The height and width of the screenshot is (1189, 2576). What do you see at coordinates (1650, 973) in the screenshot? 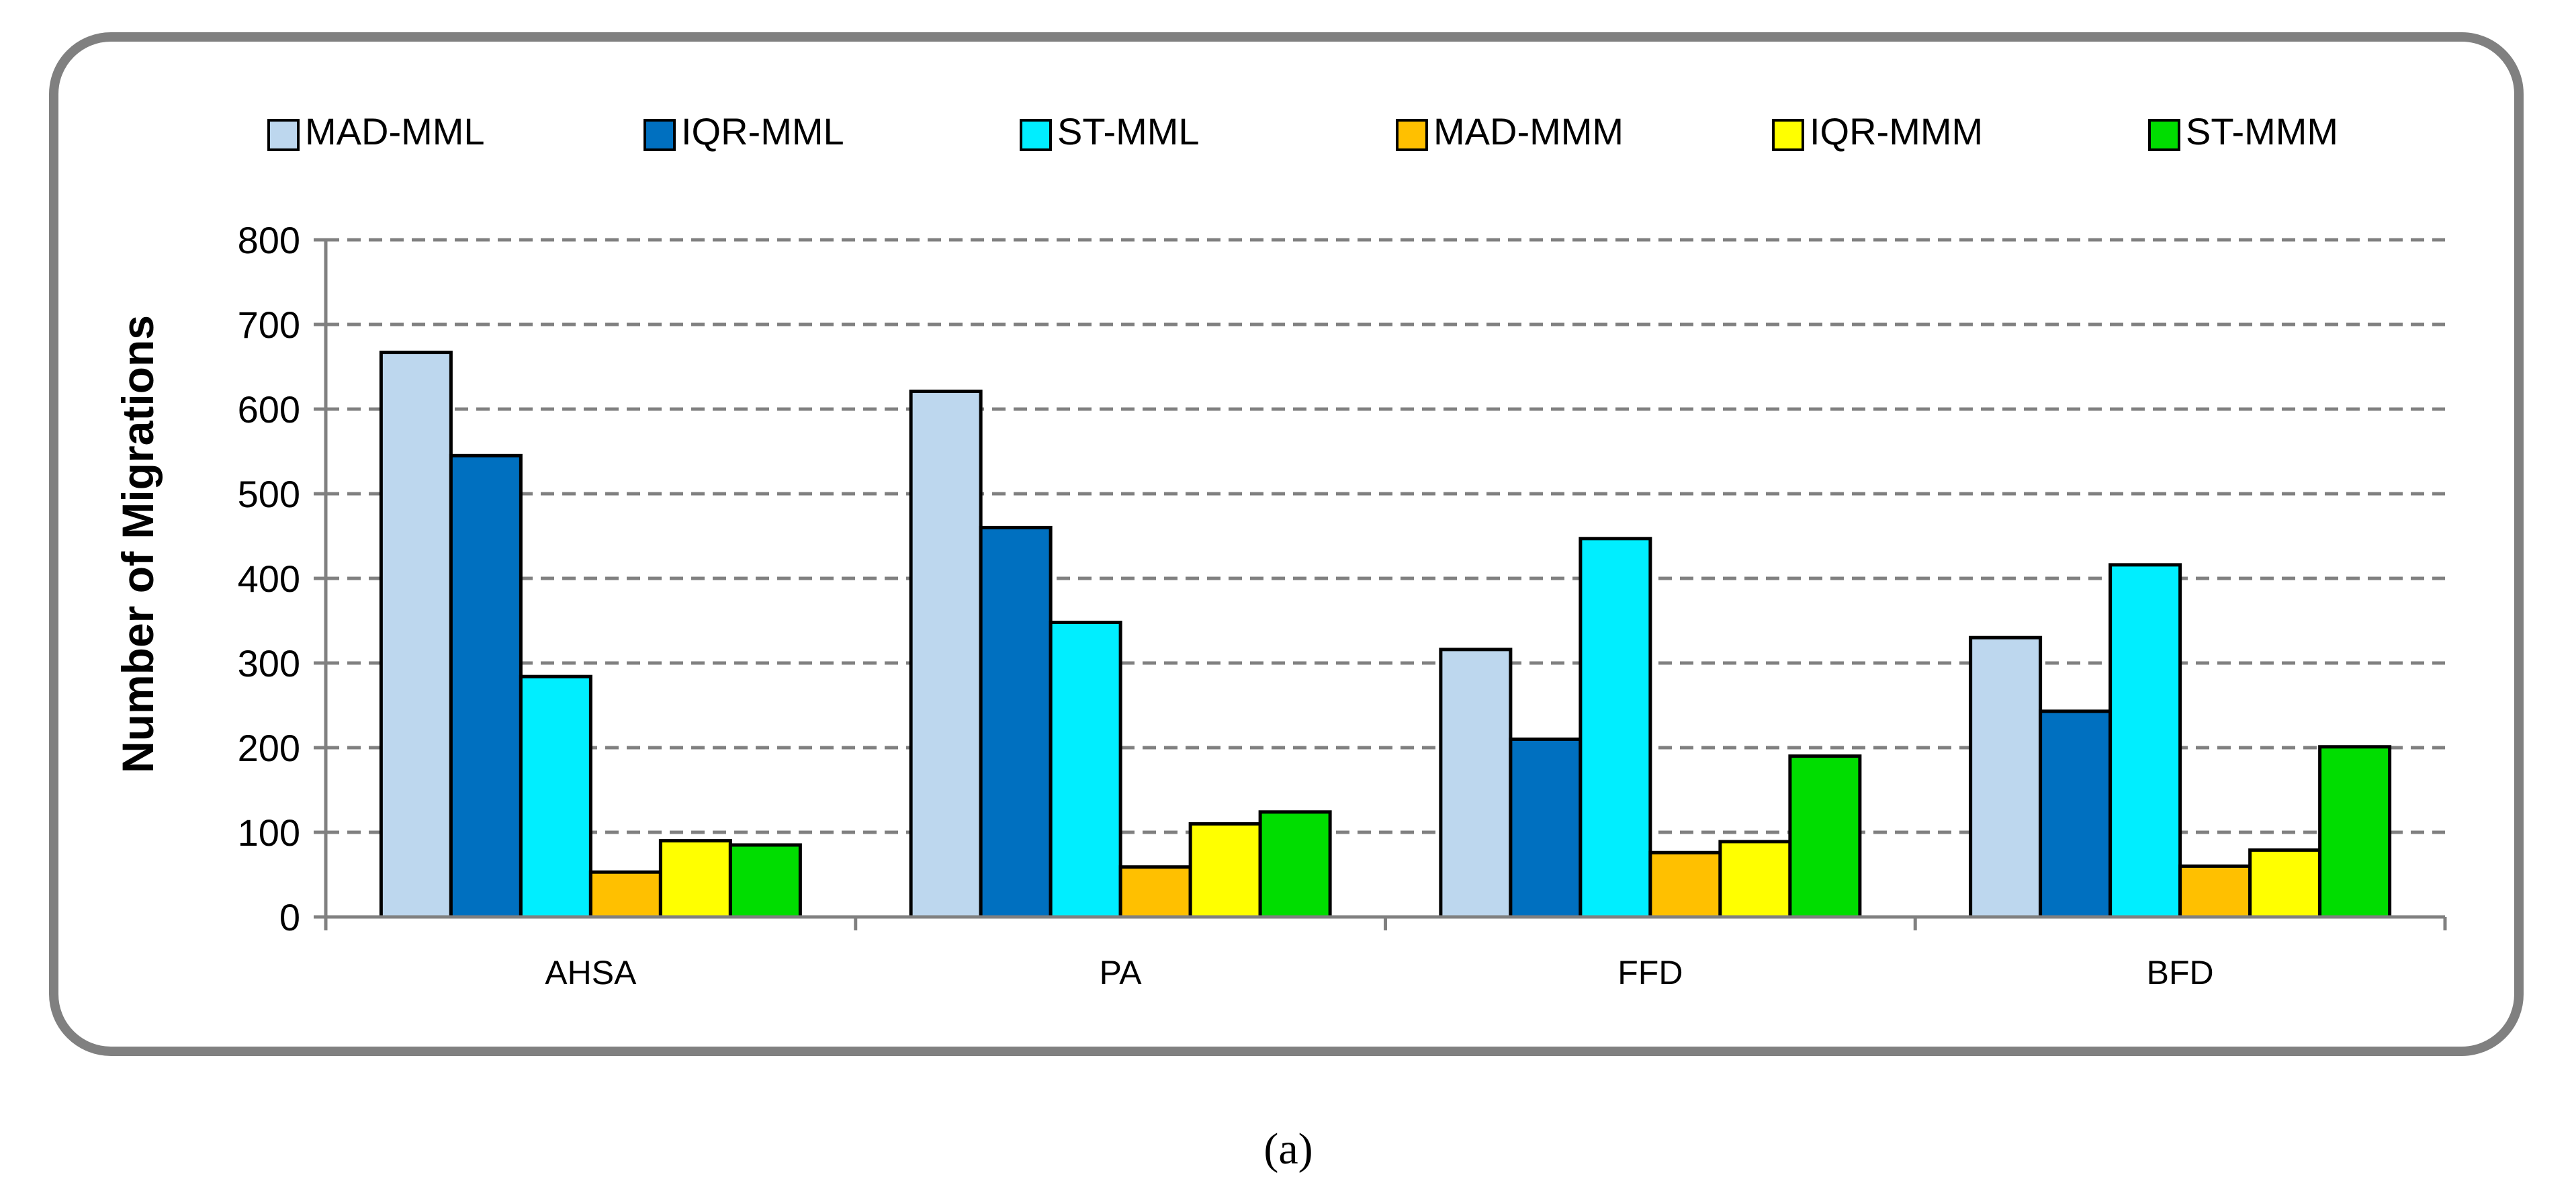
I see `x-tick-label: FFD` at bounding box center [1650, 973].